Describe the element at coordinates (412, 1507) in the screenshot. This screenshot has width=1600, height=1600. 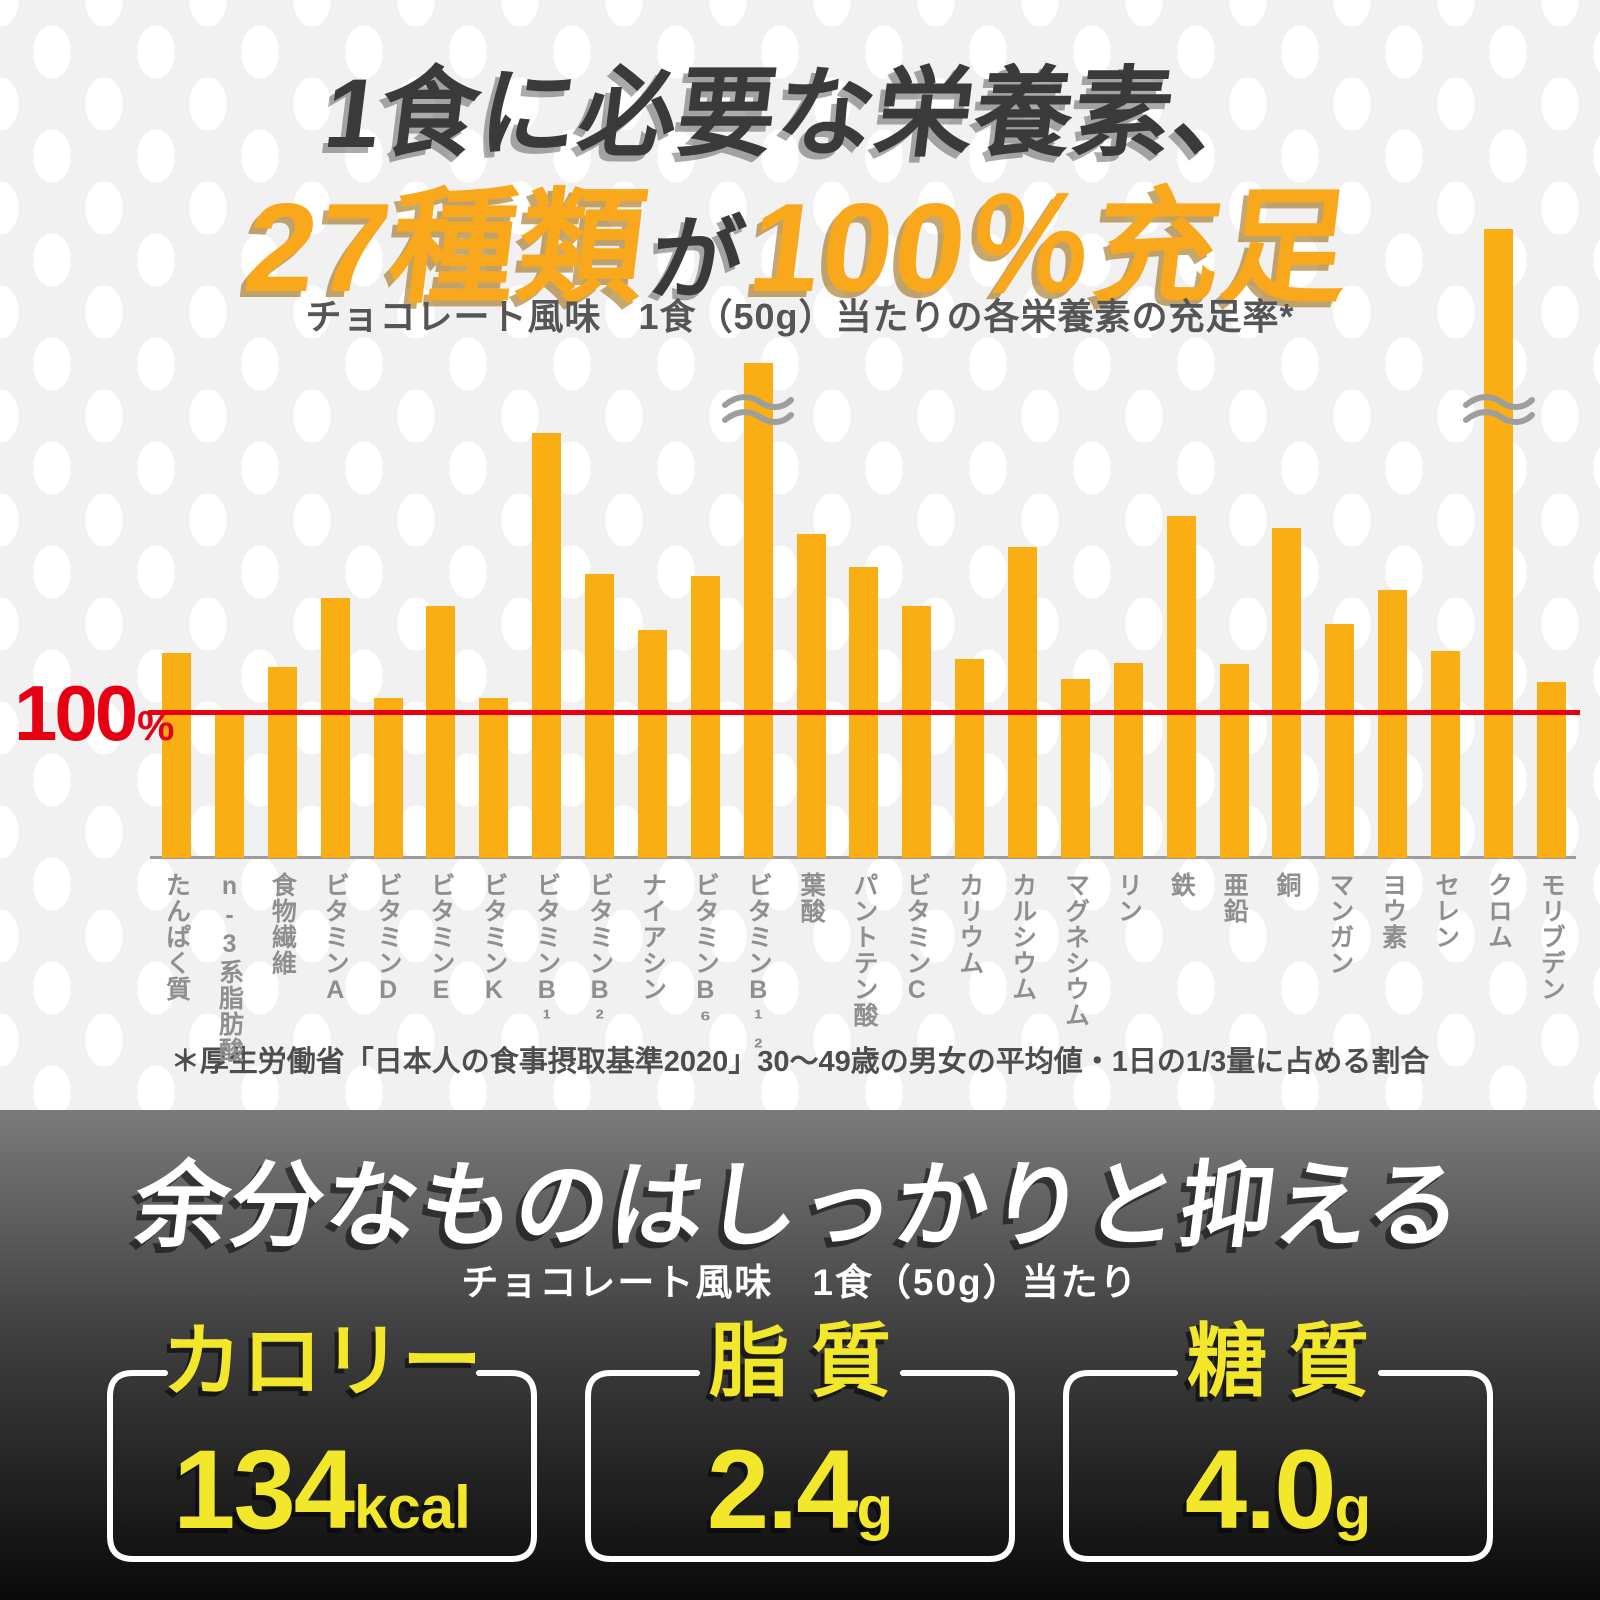
I see `panel-value-unit: kcal` at that location.